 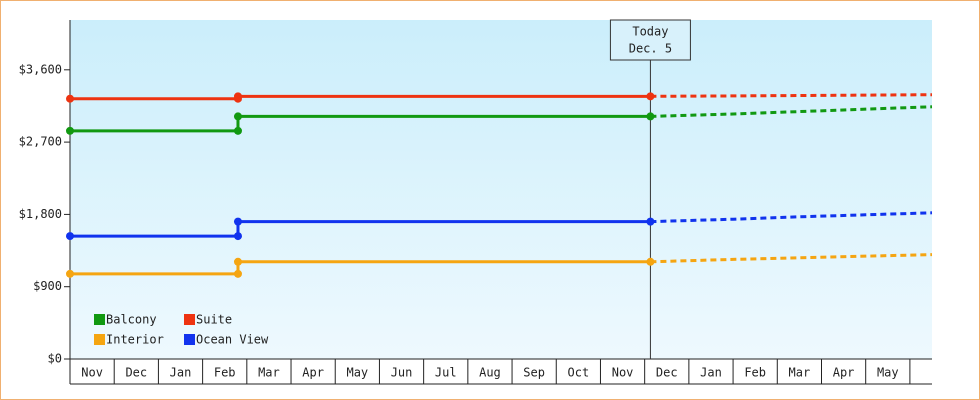 I want to click on legend-label: Ocean View, so click(x=232, y=340).